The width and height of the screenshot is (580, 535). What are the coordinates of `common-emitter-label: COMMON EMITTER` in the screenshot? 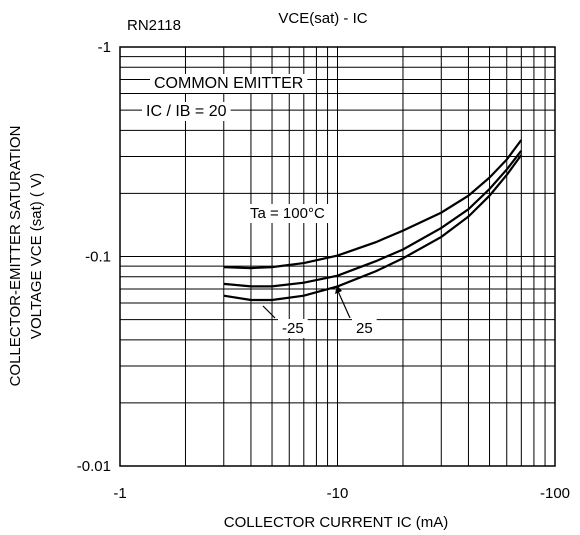 It's located at (228, 83).